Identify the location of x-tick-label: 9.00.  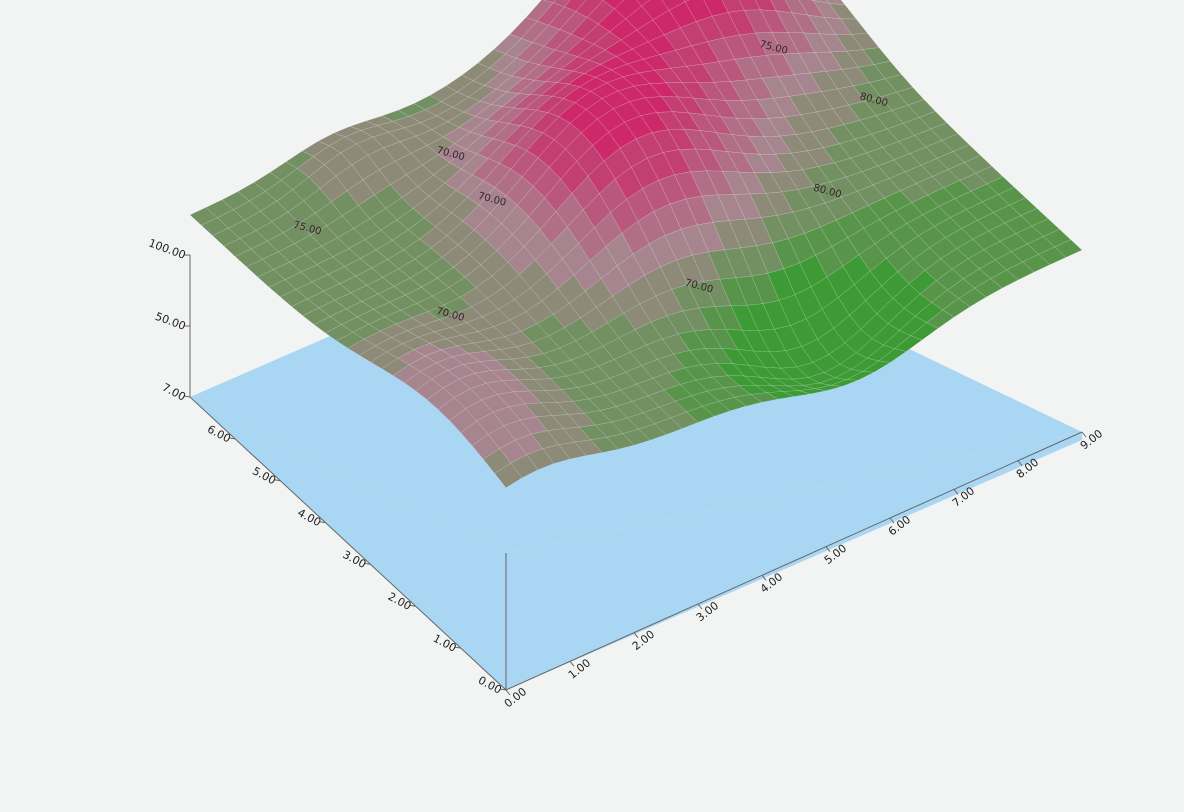
(1091, 439).